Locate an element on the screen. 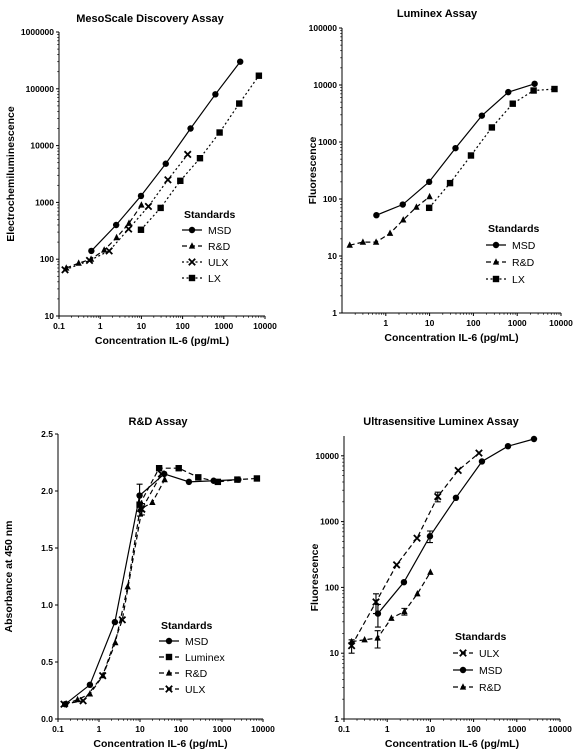  y-axis-label: Fluorescence is located at coordinates (315, 577).